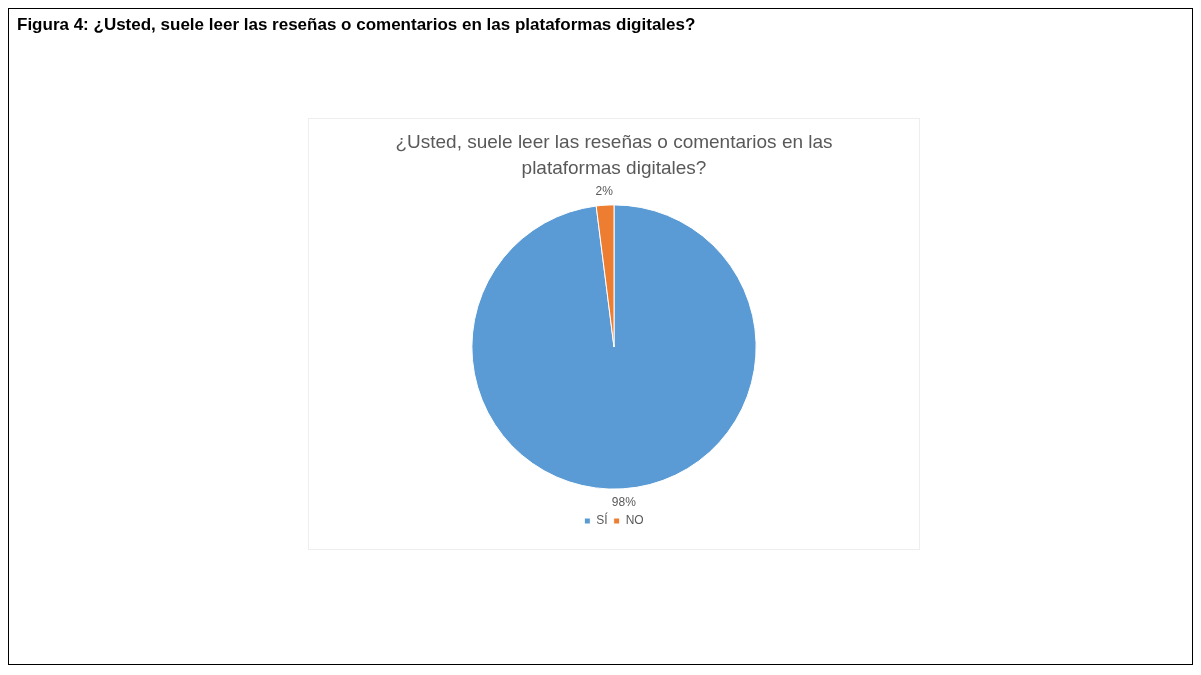 Image resolution: width=1201 pixels, height=675 pixels. Describe the element at coordinates (356, 25) in the screenshot. I see `chart-title: Figura 4: ¿Usted, suele leer las reseñas o comentarios en las plataformas digitales?` at that location.